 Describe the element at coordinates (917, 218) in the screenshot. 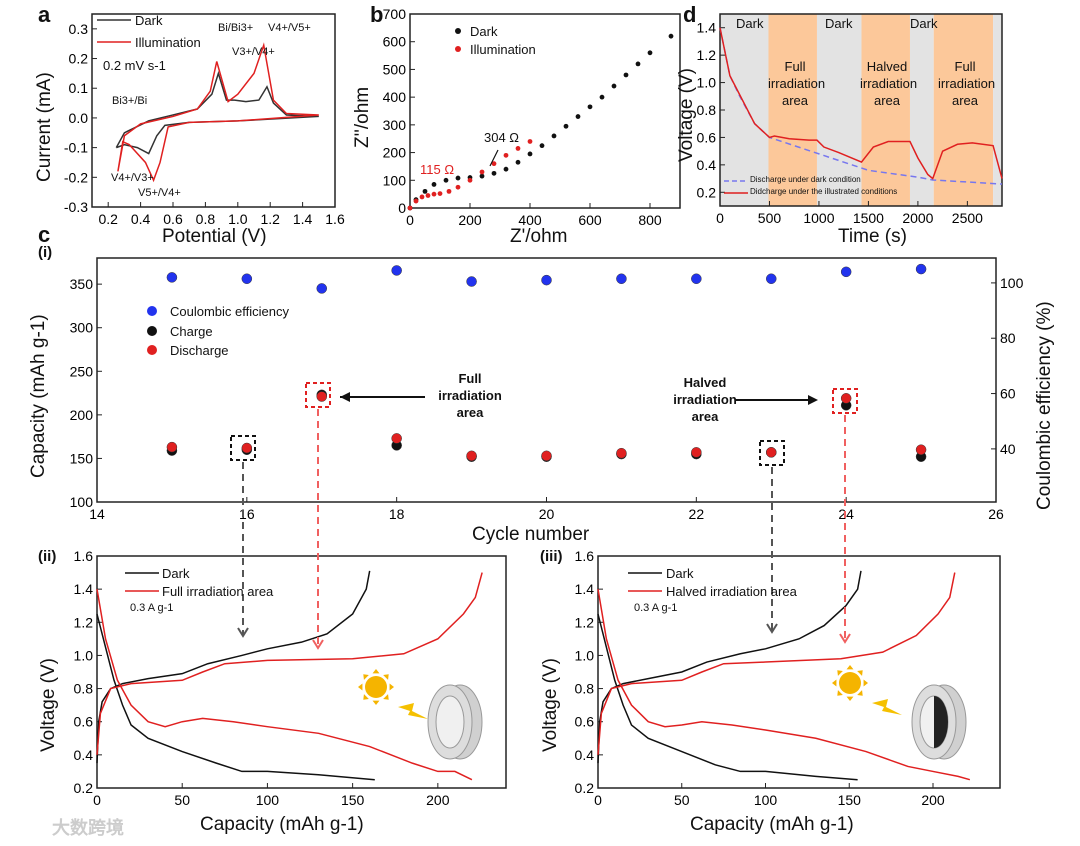

I see `x-tick-label: 2000` at that location.